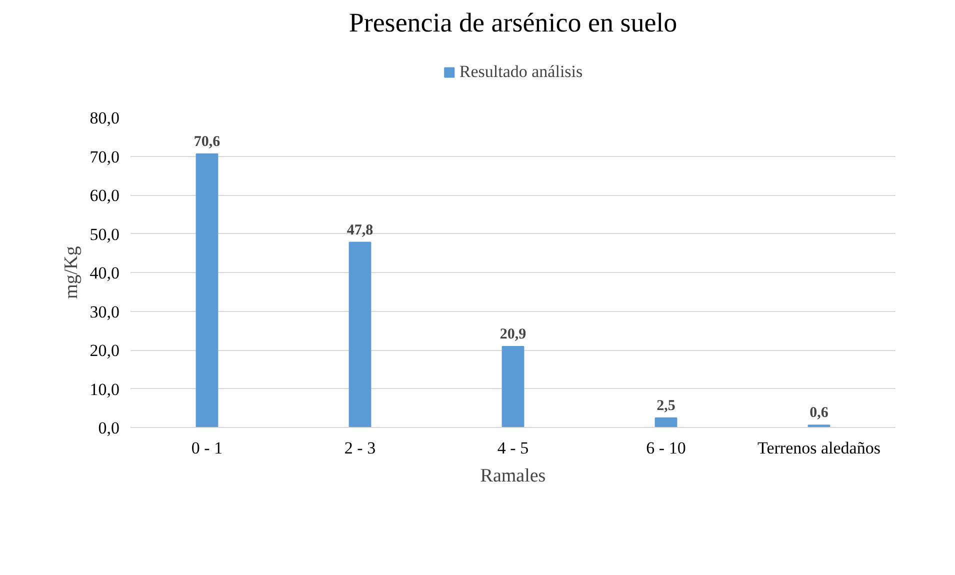 The image size is (955, 575). Describe the element at coordinates (819, 448) in the screenshot. I see `x-tick-label: Terrenos aledaños` at that location.